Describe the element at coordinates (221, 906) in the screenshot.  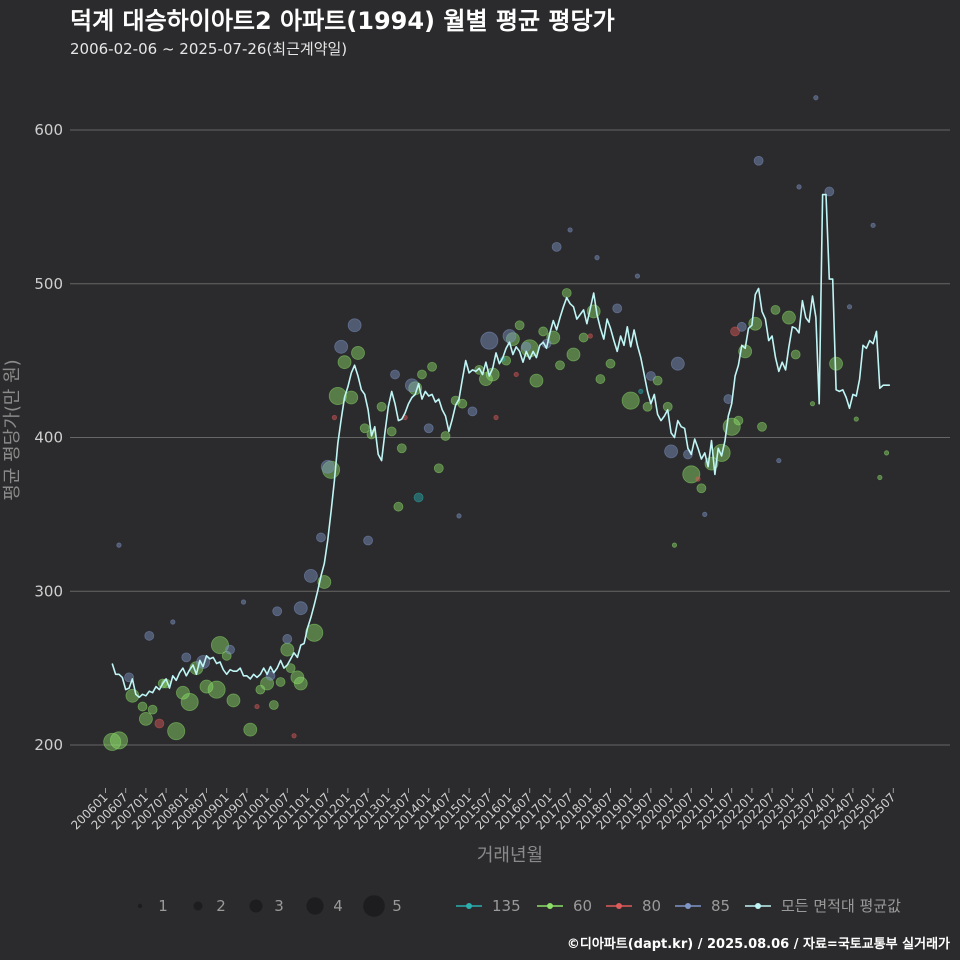
I see `size-legend-label: 2` at that location.